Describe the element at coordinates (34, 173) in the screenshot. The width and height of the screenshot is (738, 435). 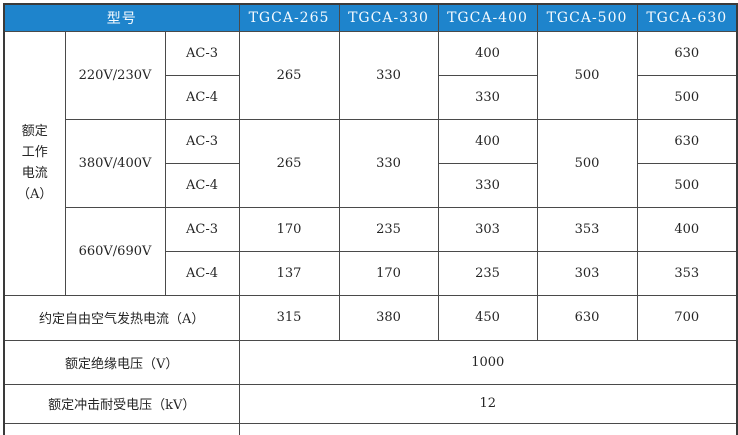
I see `rated-current-label-line: 电流` at that location.